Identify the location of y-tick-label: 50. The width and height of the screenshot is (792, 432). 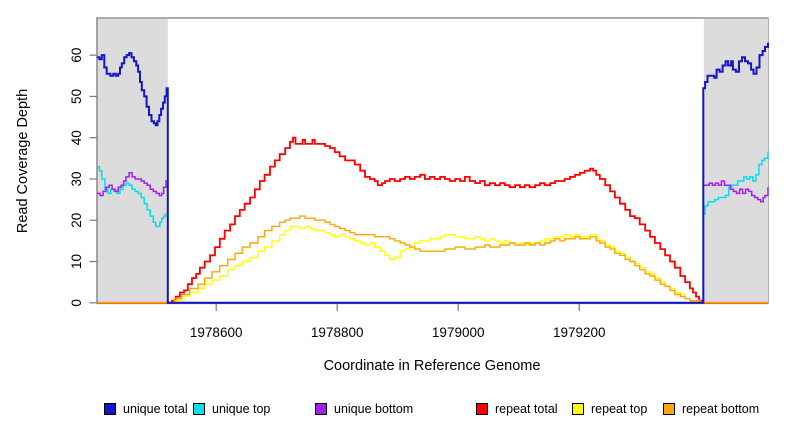
(76, 96).